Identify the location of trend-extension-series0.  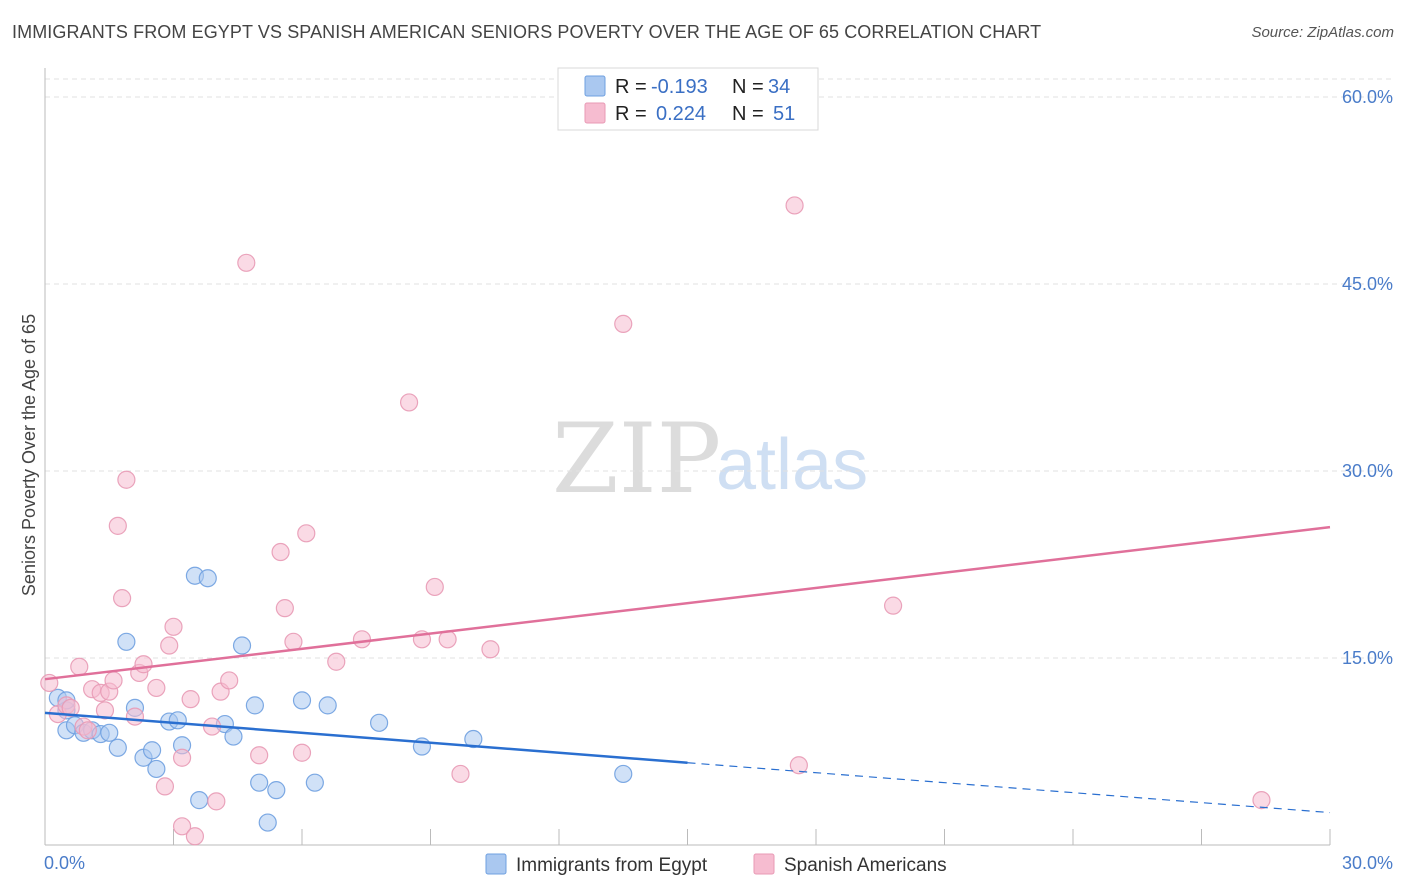
(1009, 788).